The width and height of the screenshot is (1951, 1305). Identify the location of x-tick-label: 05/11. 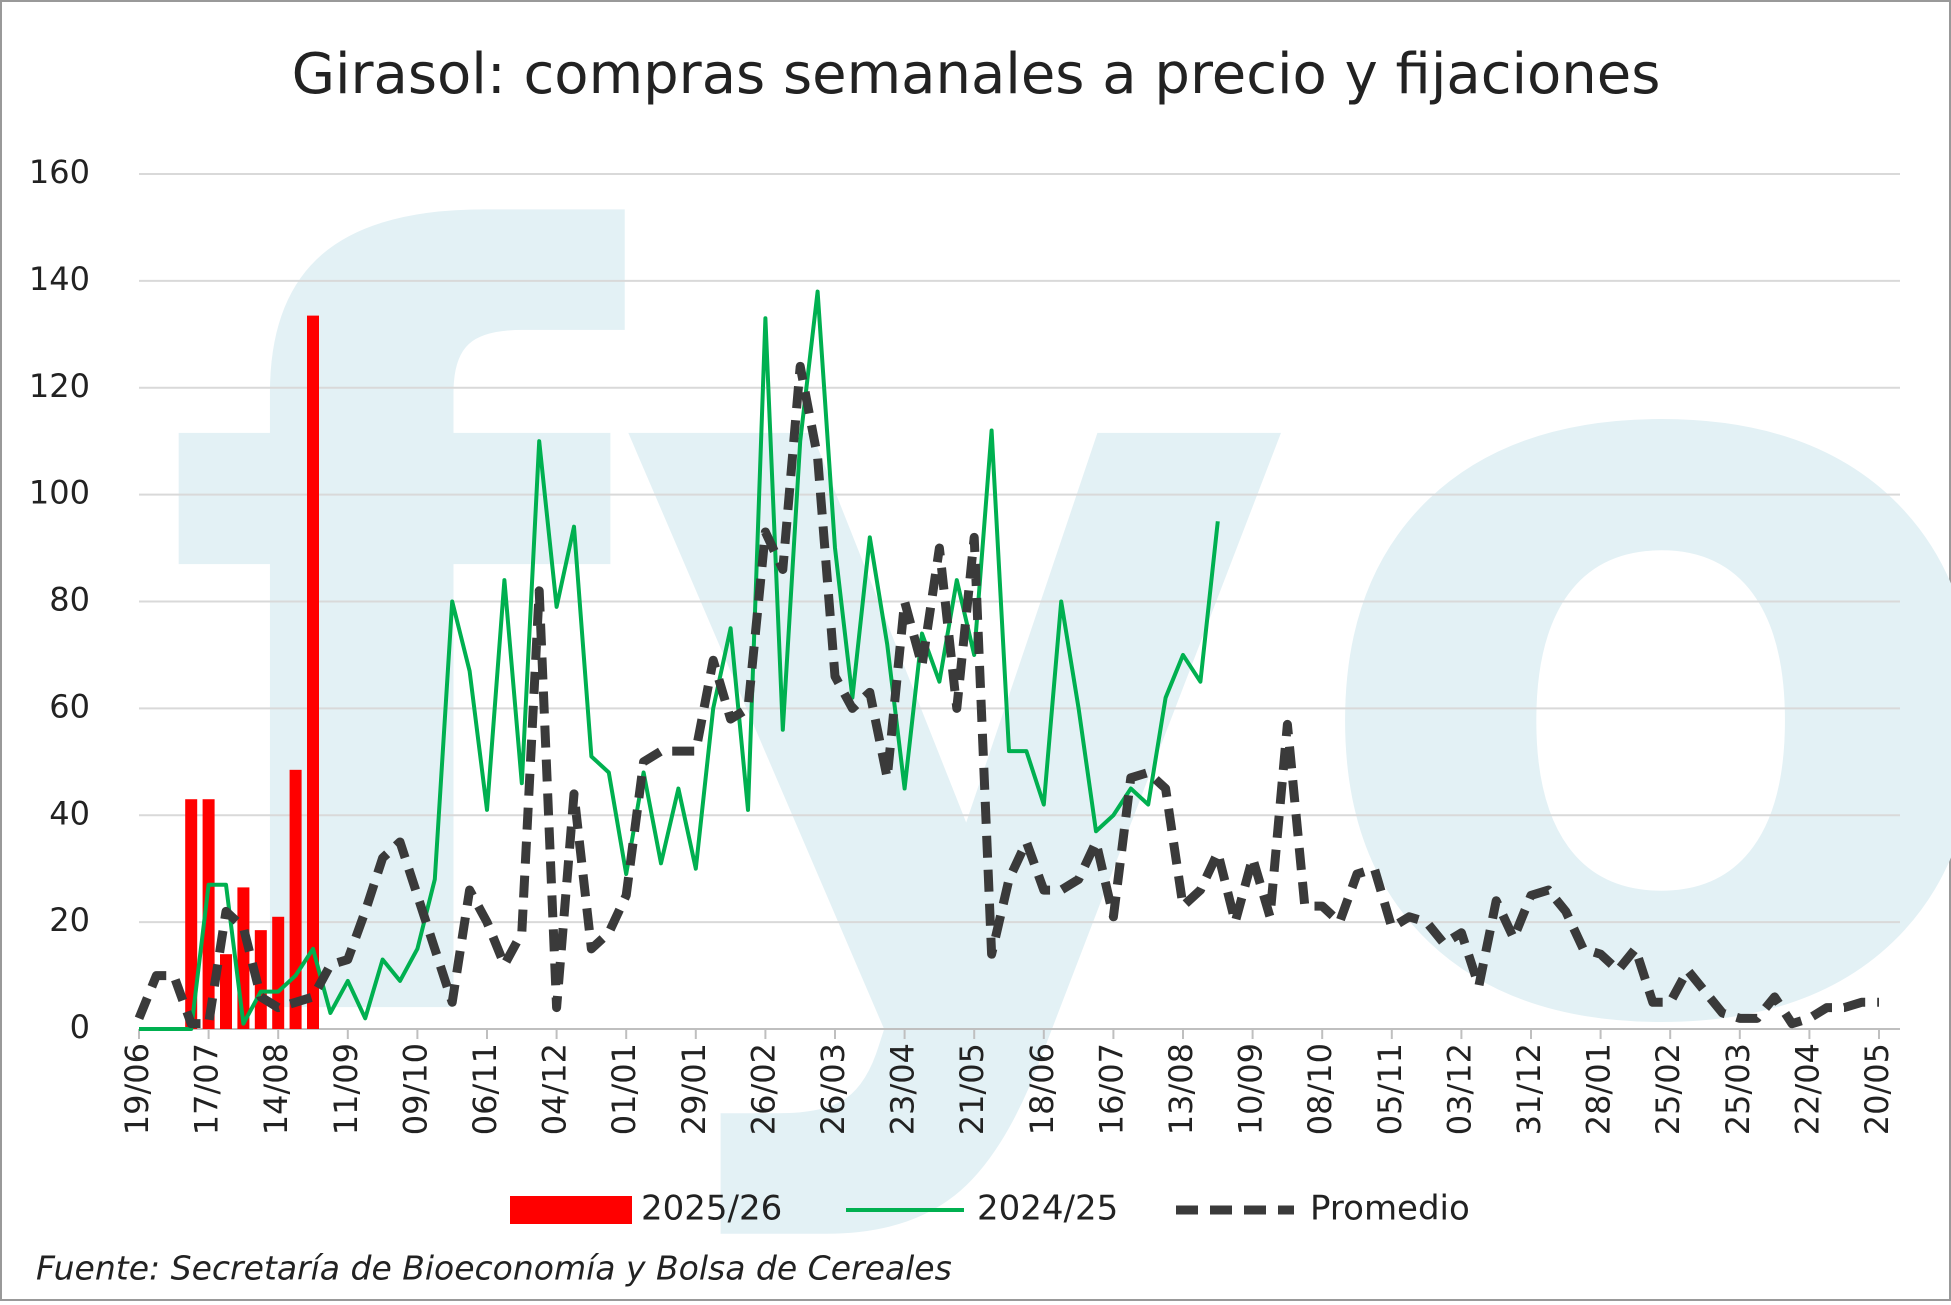
(1390, 1089).